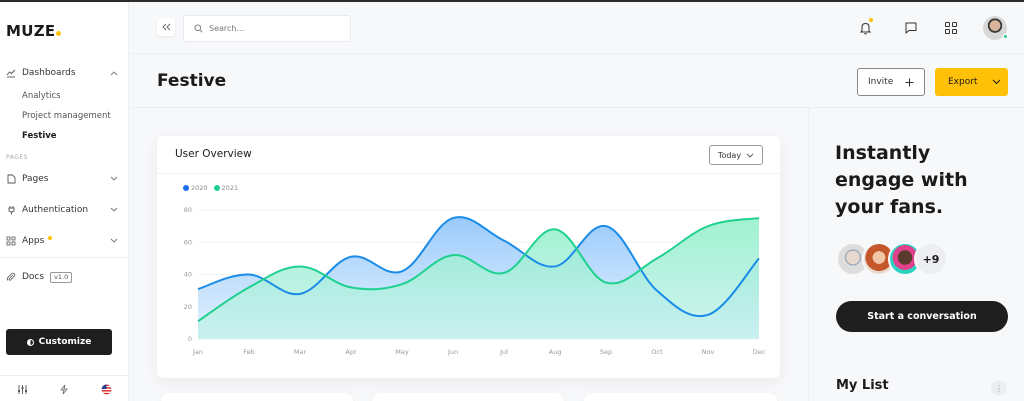 The width and height of the screenshot is (1024, 401). I want to click on svg-text: 0, so click(190, 339).